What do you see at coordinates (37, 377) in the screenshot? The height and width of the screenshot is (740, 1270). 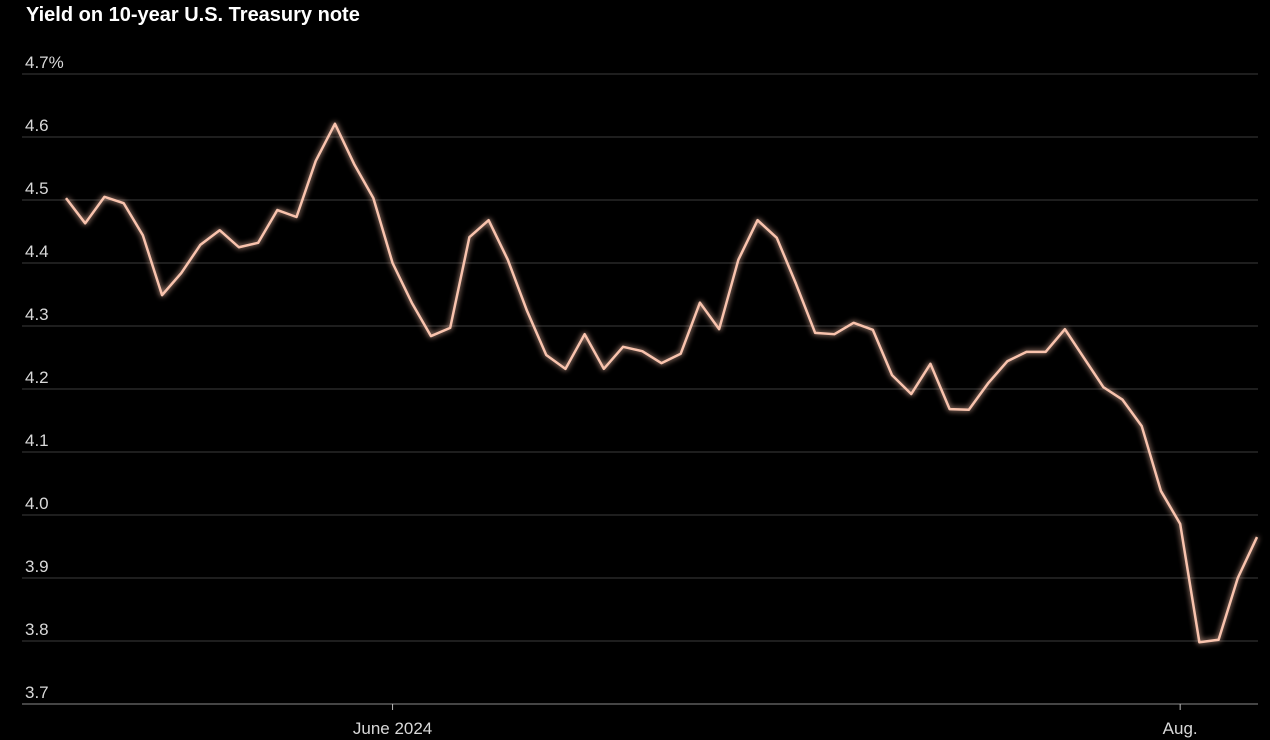 I see `y-tick-label: 4.2` at bounding box center [37, 377].